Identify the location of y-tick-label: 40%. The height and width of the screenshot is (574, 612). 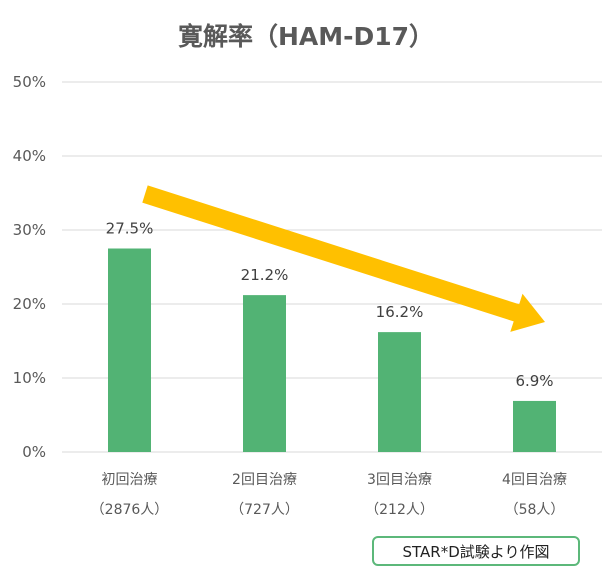
(29, 156).